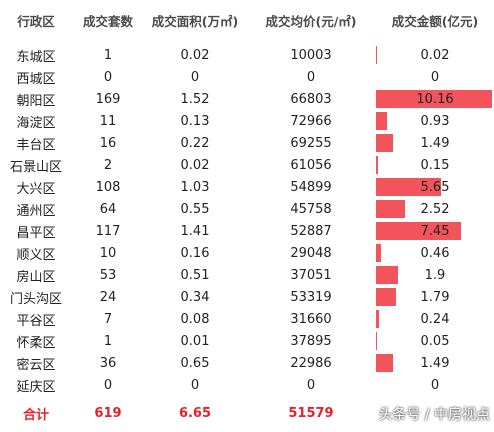 Image resolution: width=494 pixels, height=432 pixels. I want to click on district-cell: 大兴区, so click(36, 189).